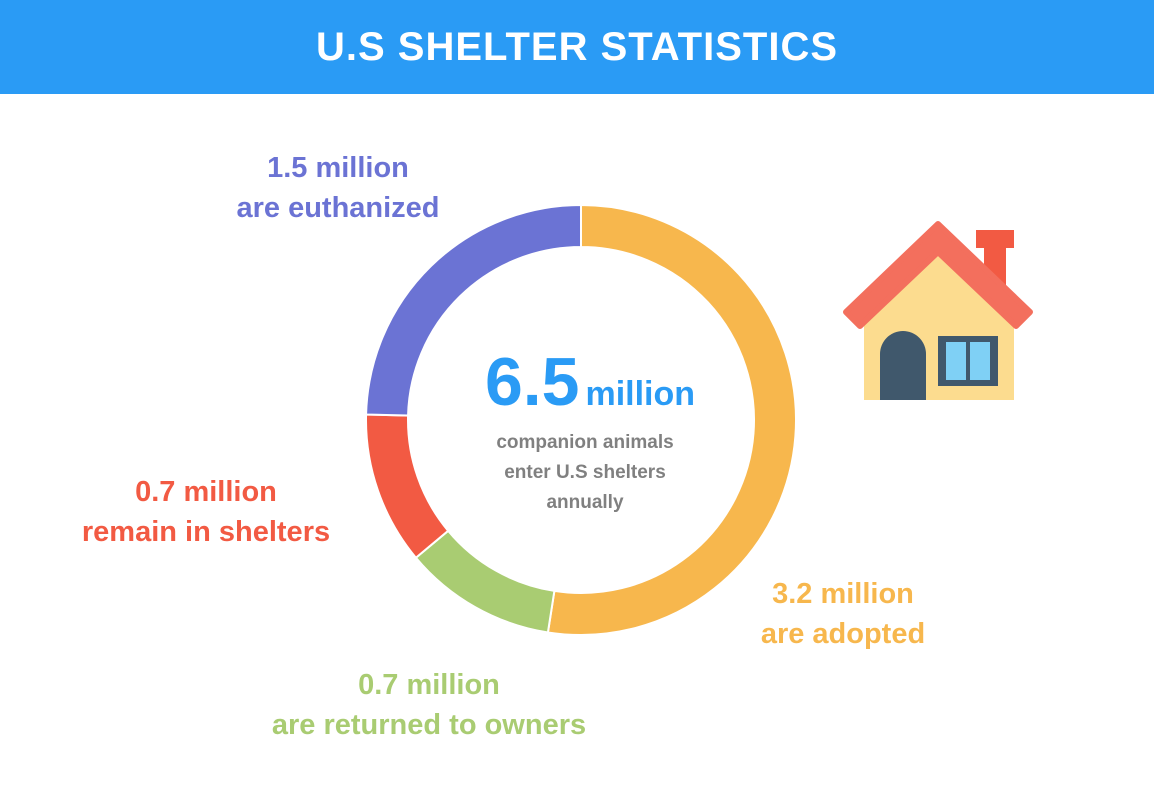 The height and width of the screenshot is (800, 1154). I want to click on house-chimney-cap, so click(995, 239).